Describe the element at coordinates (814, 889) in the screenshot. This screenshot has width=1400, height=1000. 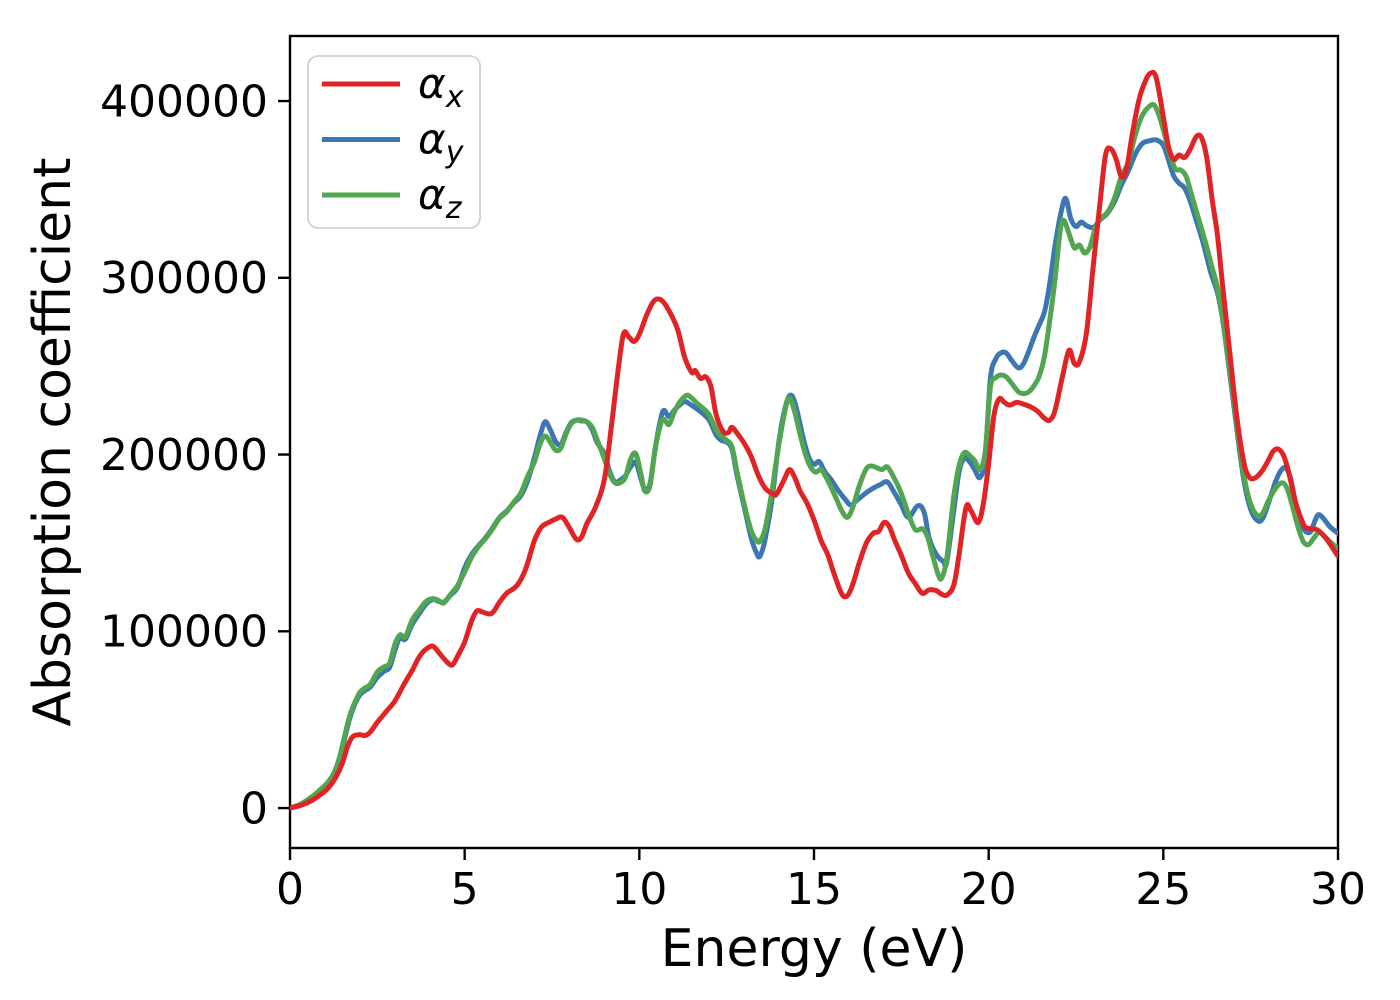
I see `x-tick-label: 15` at that location.